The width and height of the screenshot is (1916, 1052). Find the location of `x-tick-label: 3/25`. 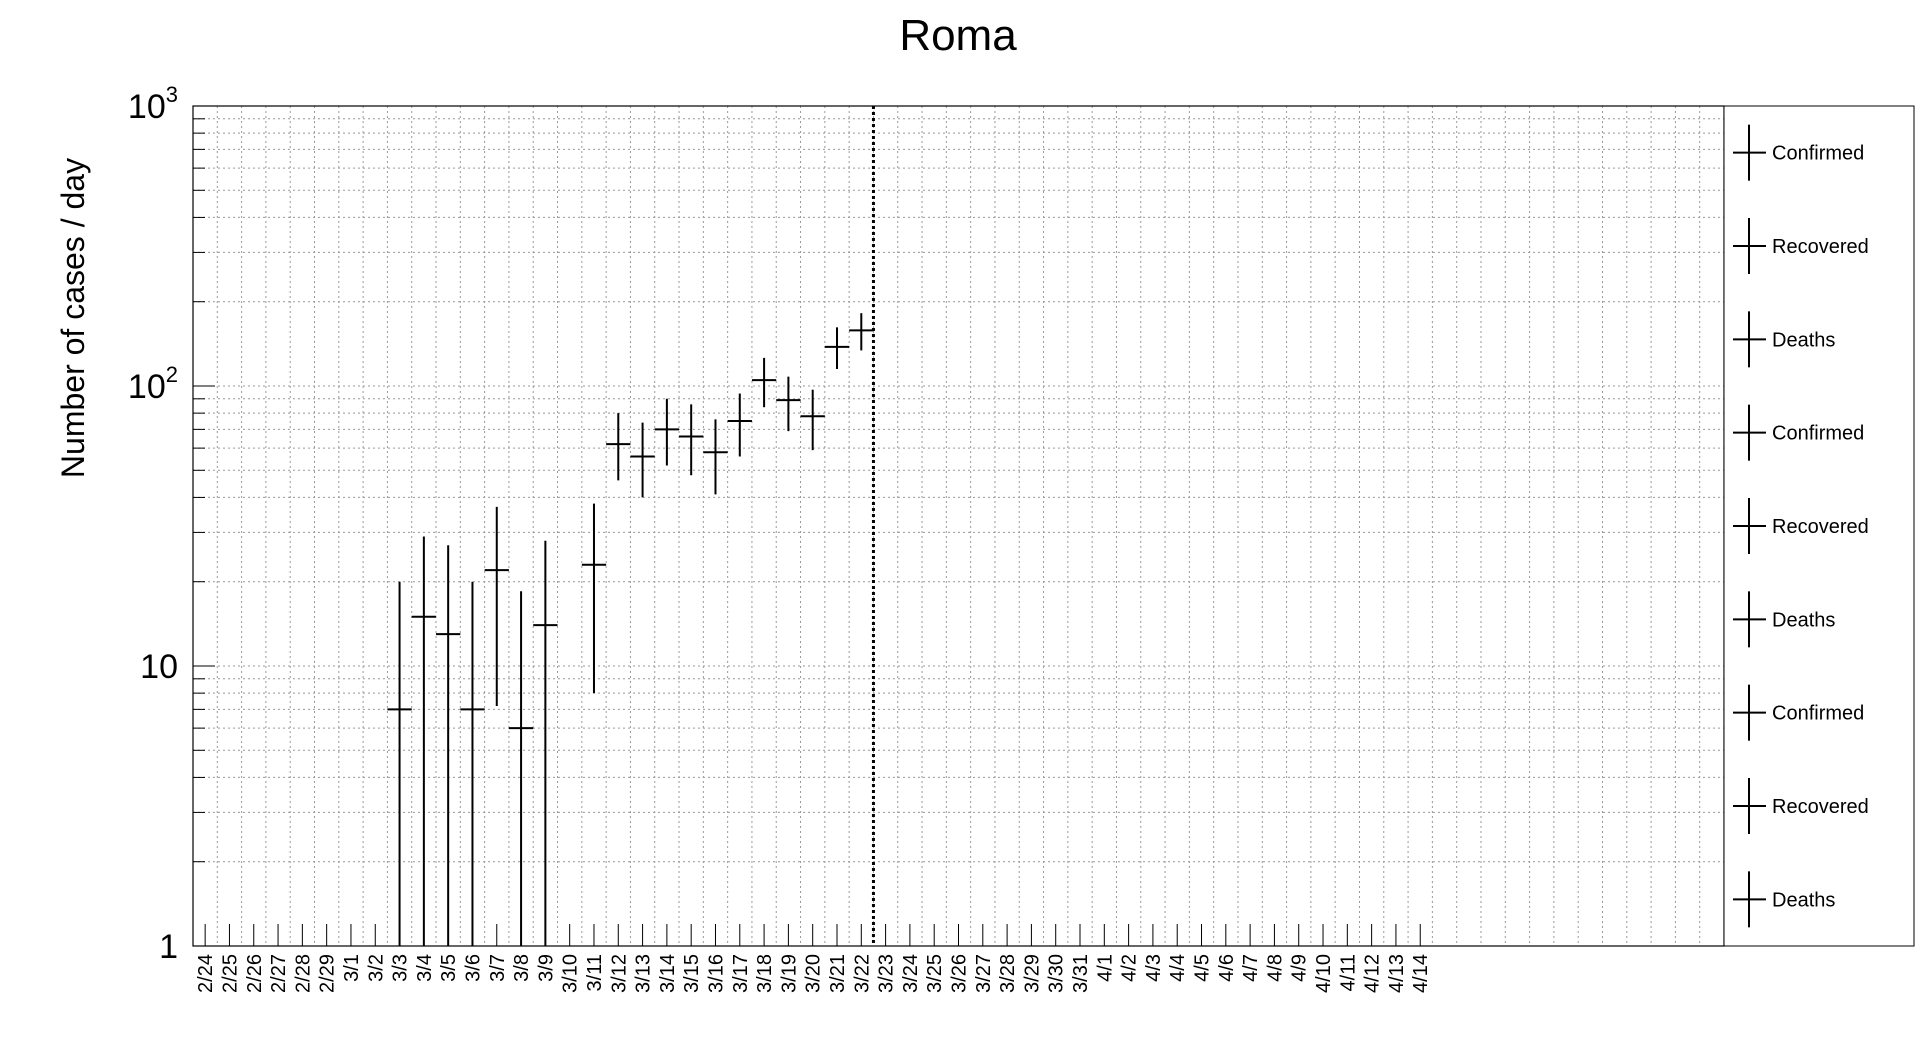

x-tick-label: 3/25 is located at coordinates (935, 973).